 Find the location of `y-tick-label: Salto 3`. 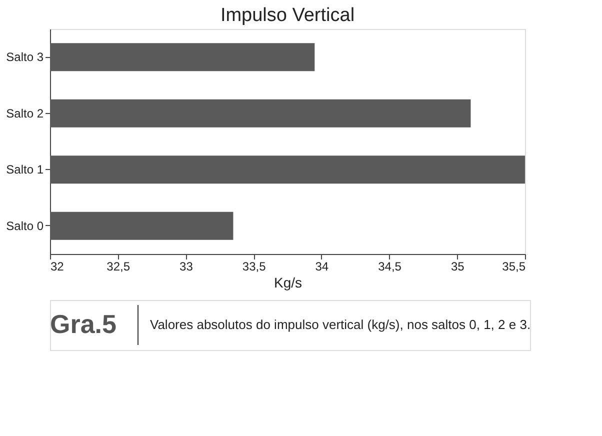

y-tick-label: Salto 3 is located at coordinates (25, 57).